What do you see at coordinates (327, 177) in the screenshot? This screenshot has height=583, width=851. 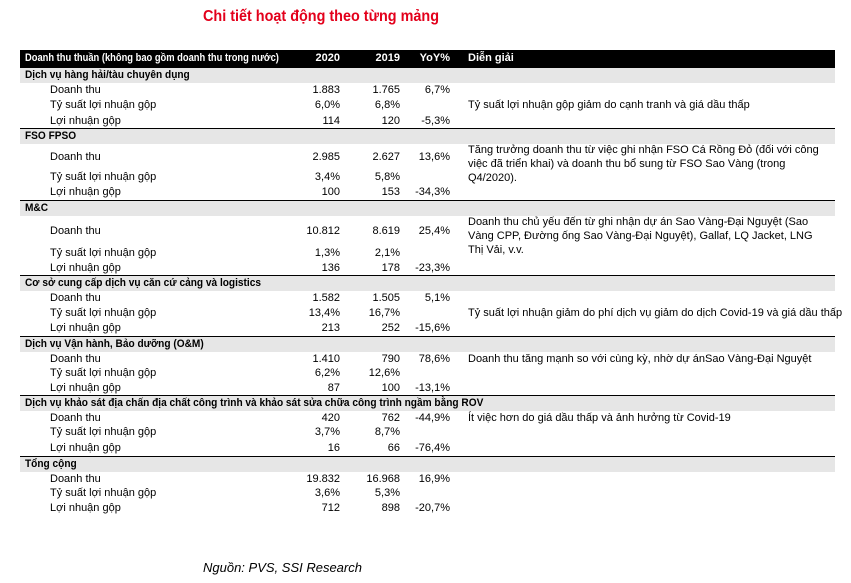 I see `value-2020: 3,4%` at bounding box center [327, 177].